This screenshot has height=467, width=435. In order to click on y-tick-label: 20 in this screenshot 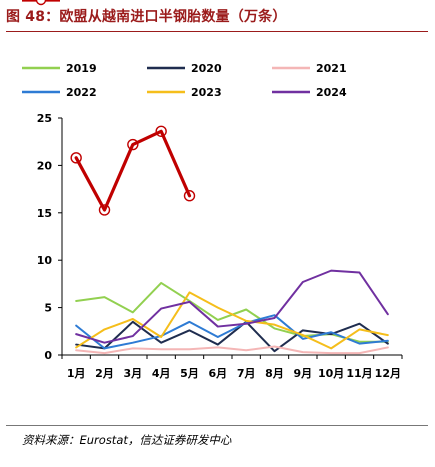, I will do `click(45, 165)`.